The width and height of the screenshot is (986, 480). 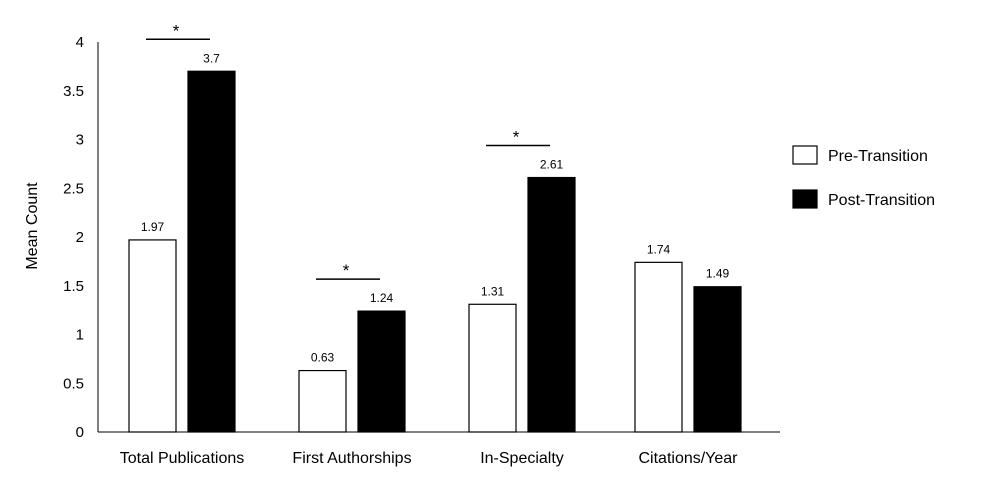 What do you see at coordinates (688, 458) in the screenshot?
I see `category-label: Citations/Year` at bounding box center [688, 458].